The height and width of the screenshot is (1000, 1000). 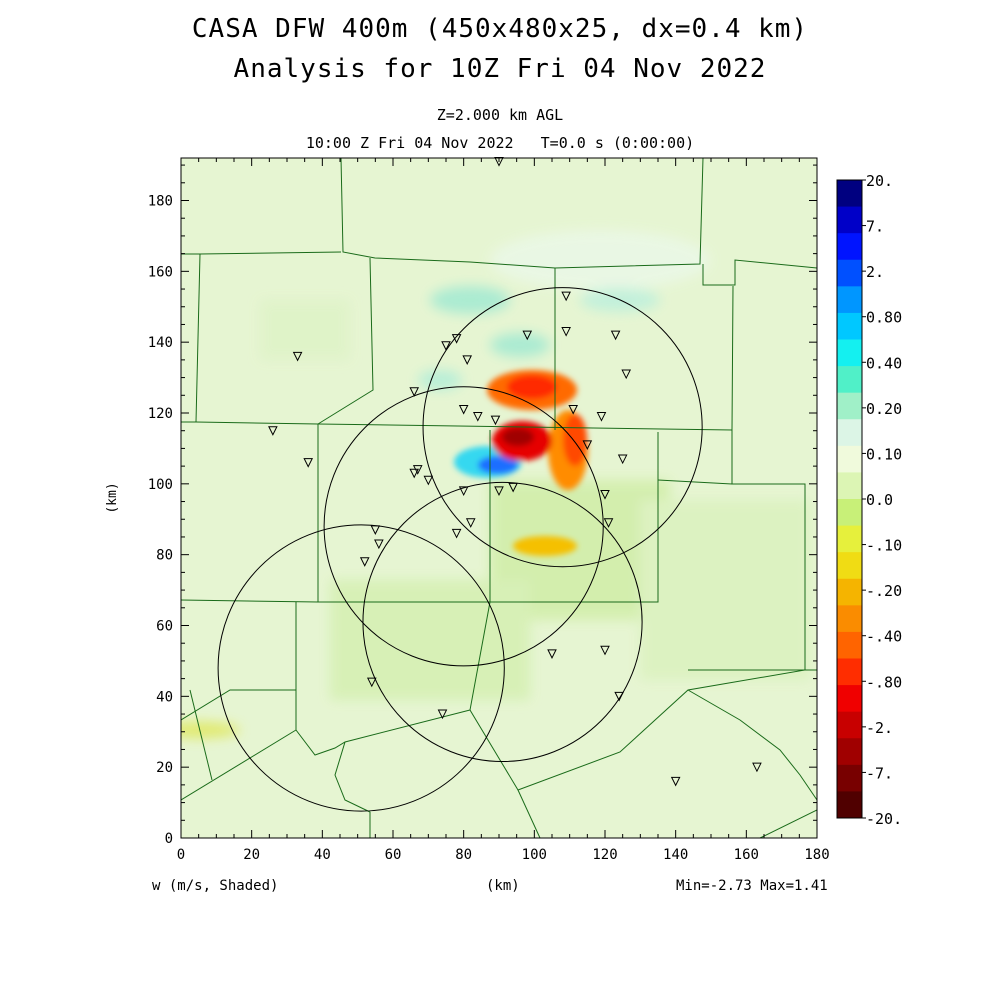 What do you see at coordinates (160, 343) in the screenshot?
I see `y-tick-label: 140` at bounding box center [160, 343].